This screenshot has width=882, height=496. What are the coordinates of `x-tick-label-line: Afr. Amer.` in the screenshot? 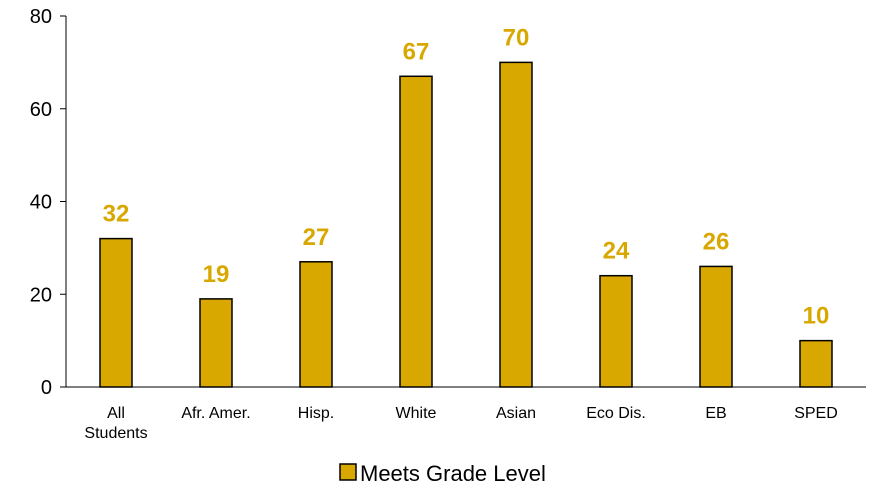 It's located at (215, 413).